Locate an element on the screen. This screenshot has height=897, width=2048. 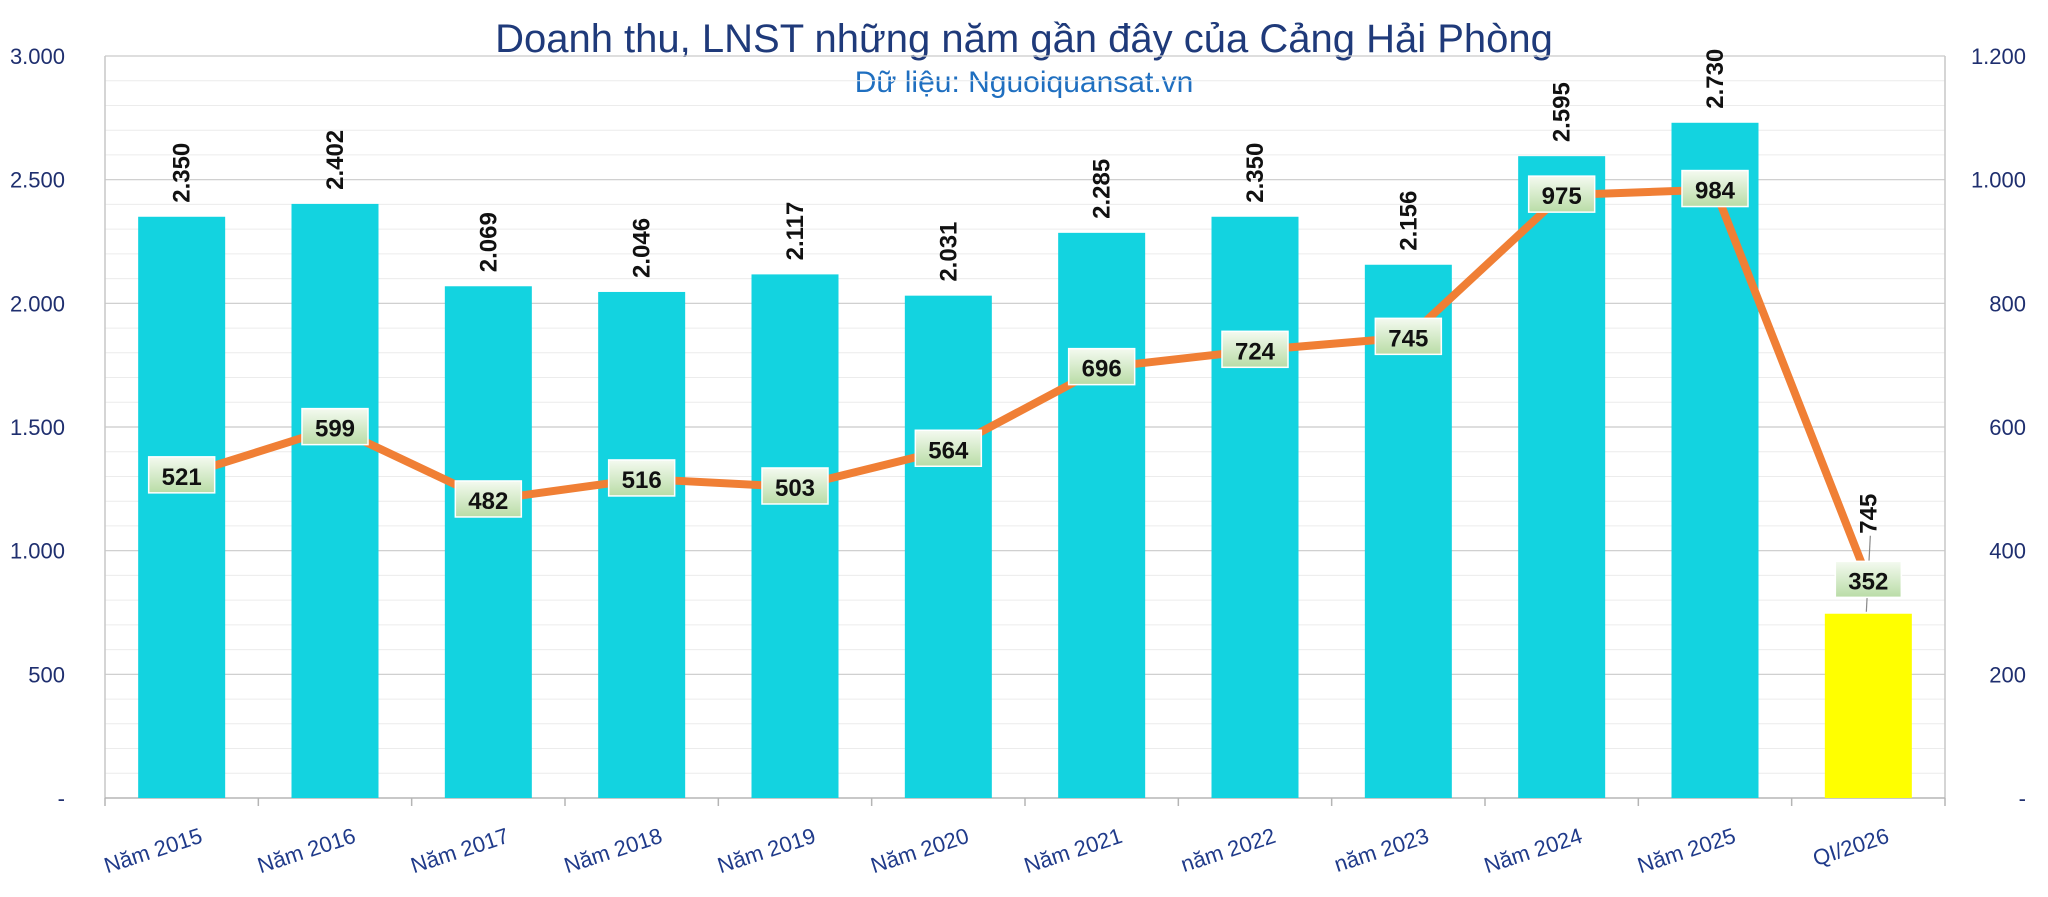
category-label: Năm 2016 is located at coordinates (306, 850).